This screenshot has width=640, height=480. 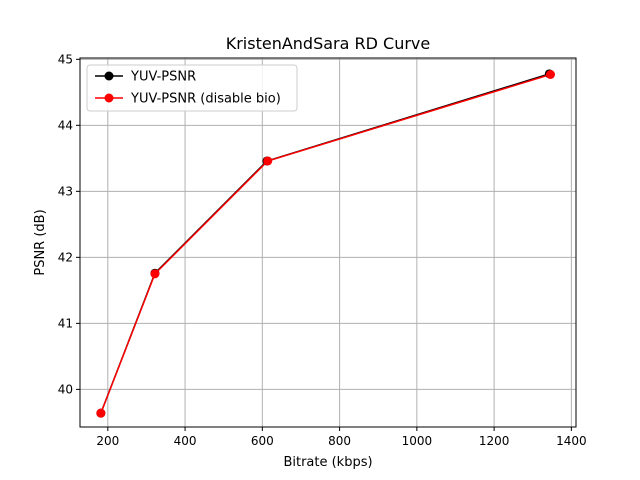 I want to click on chart-title: KristenAndSara RD Curve, so click(x=328, y=43).